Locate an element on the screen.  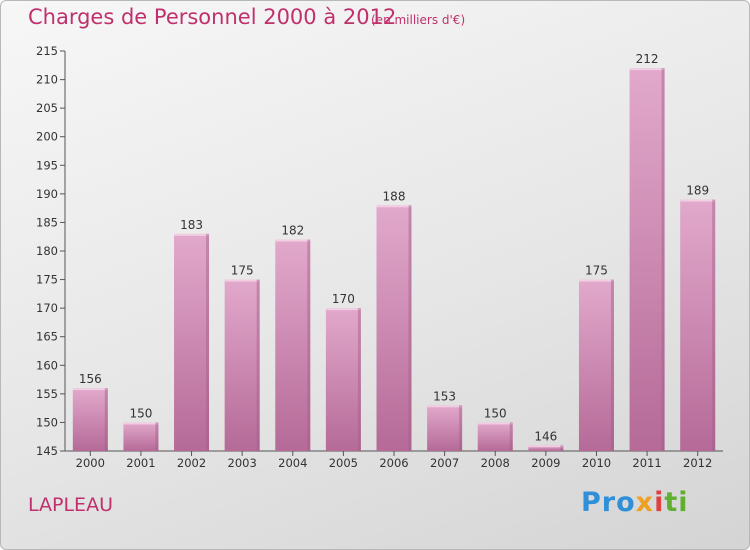
x-tick-label: 2000 is located at coordinates (90, 463).